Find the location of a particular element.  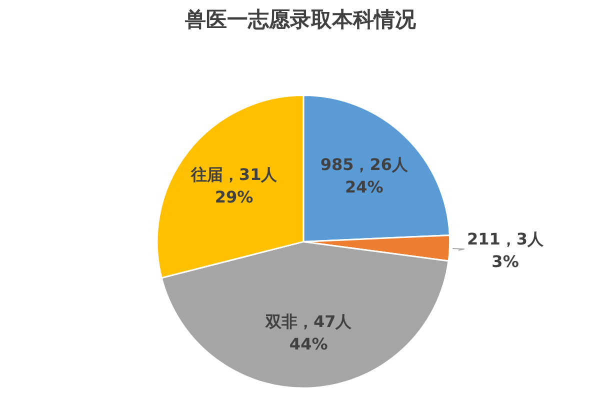

chart-title: 兽医一志愿录取本科情况 is located at coordinates (300, 20).